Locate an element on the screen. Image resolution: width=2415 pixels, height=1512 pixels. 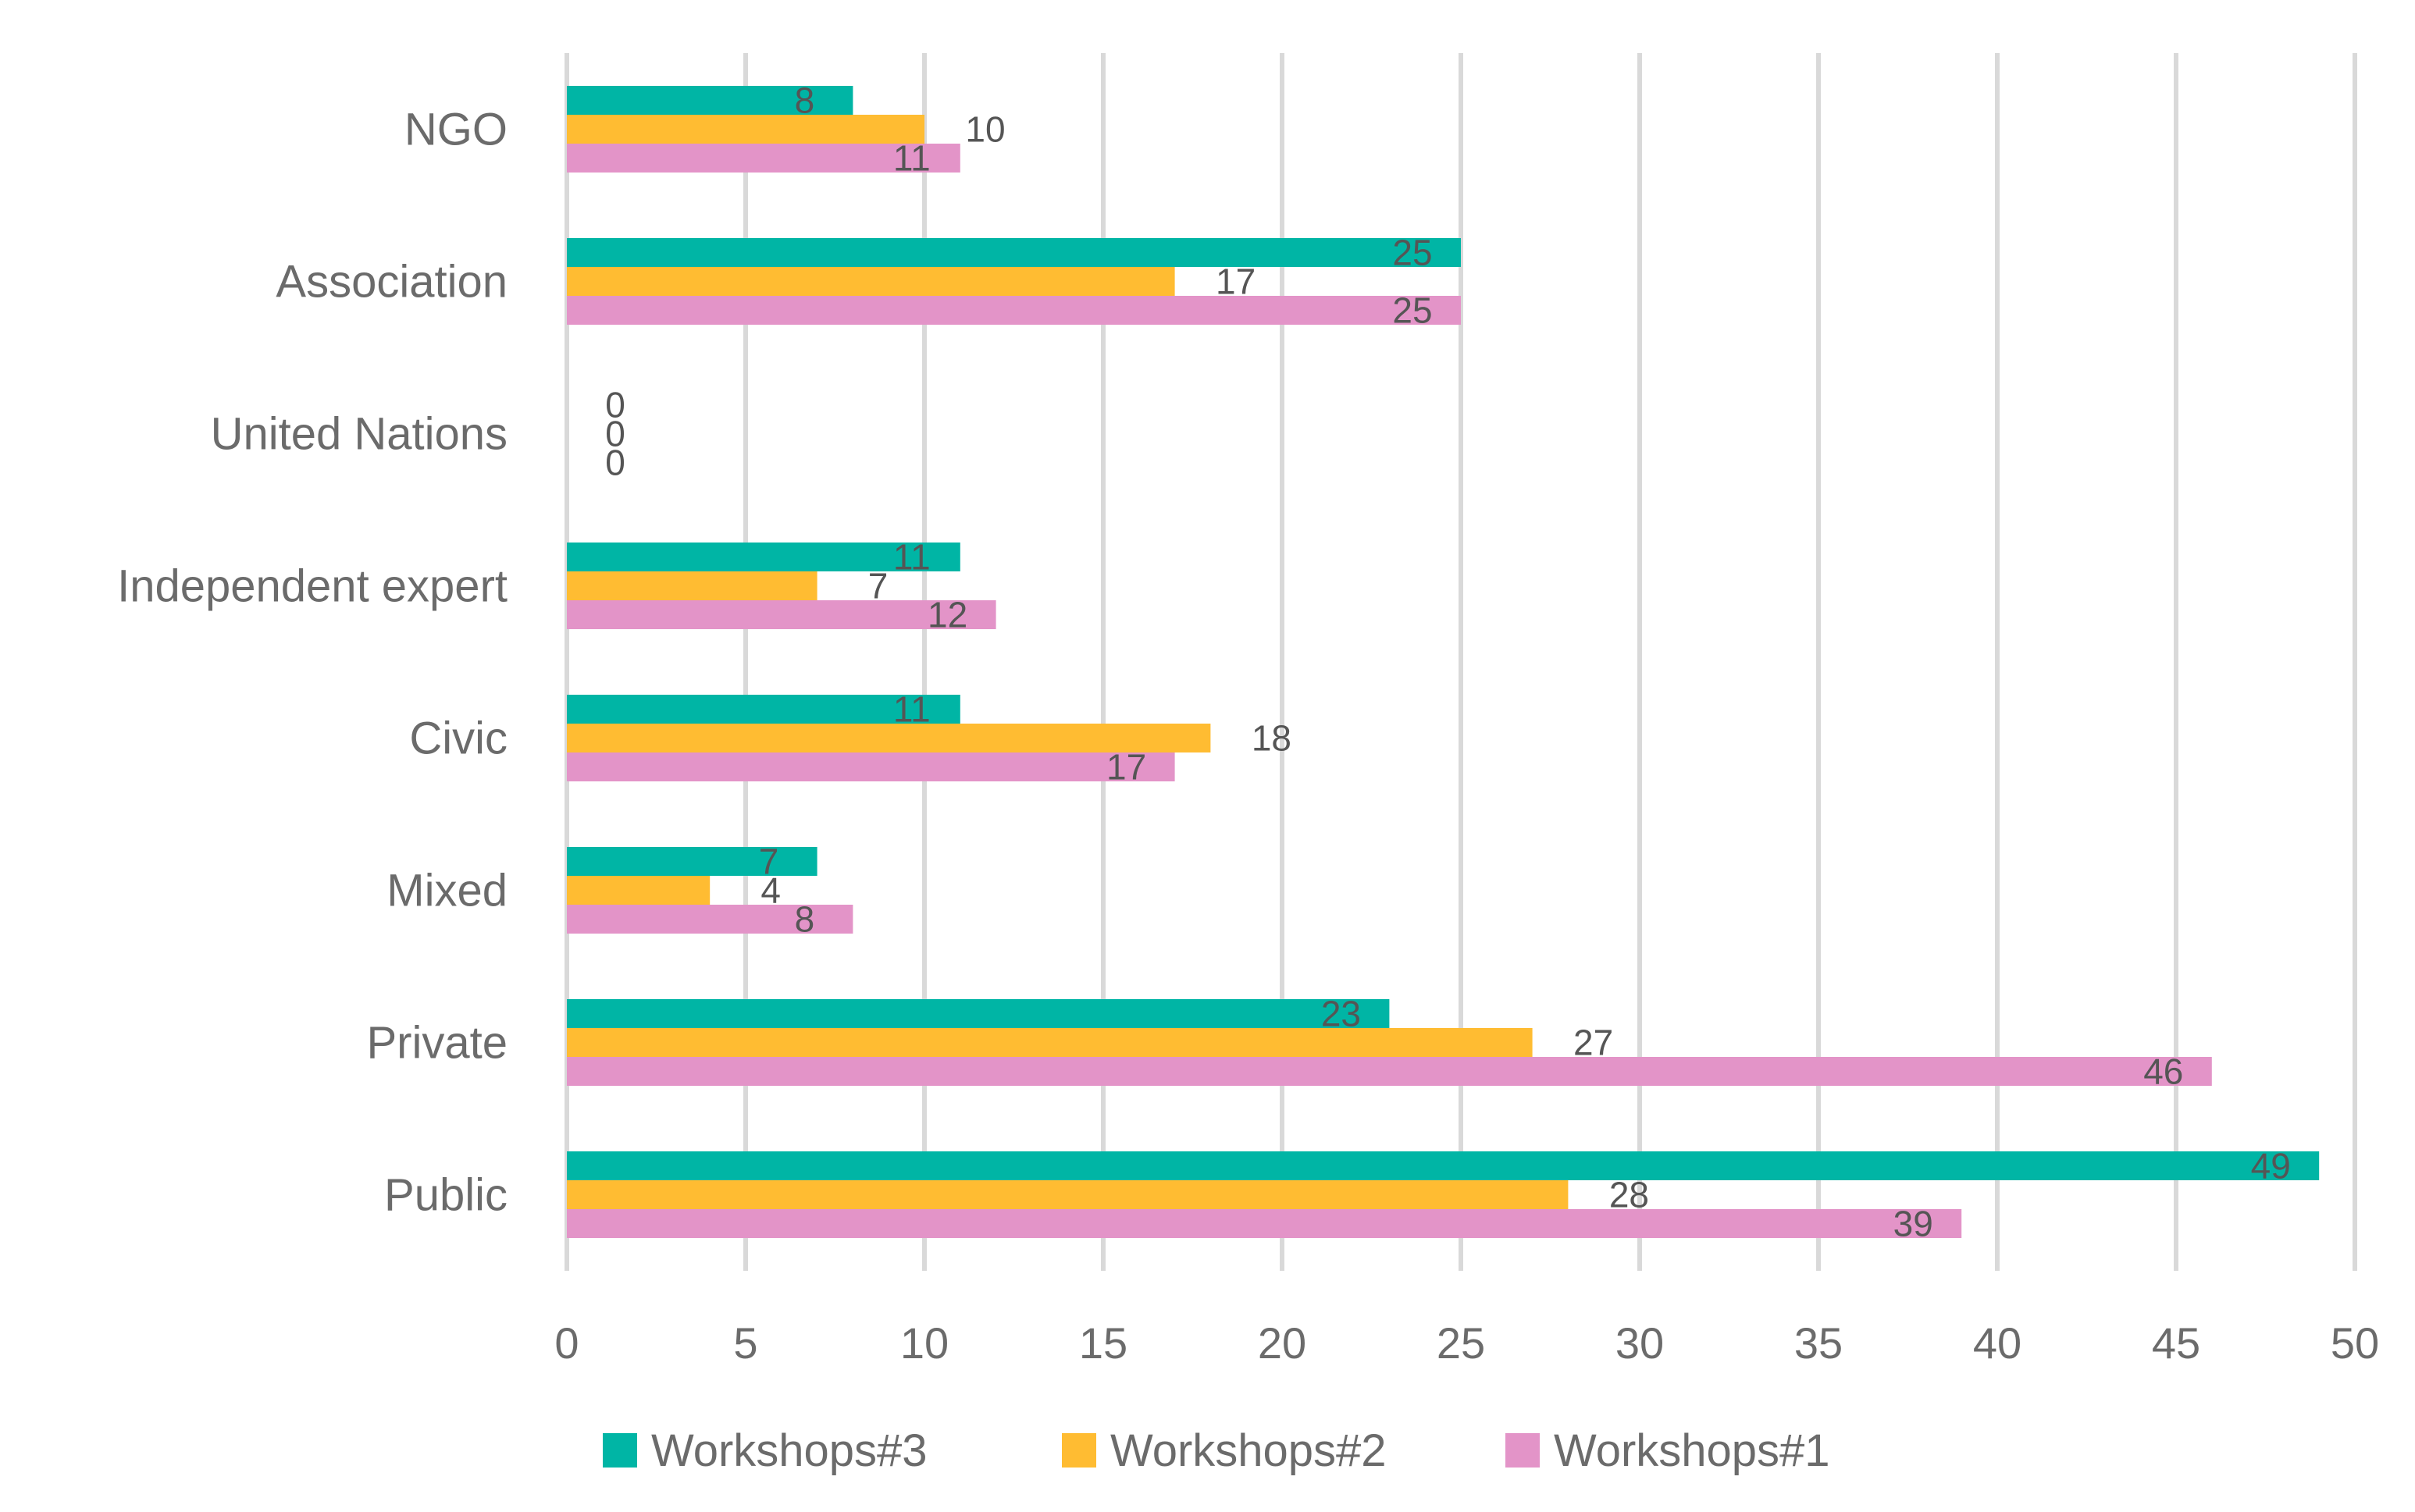
data-label: 23 is located at coordinates (1341, 1014).